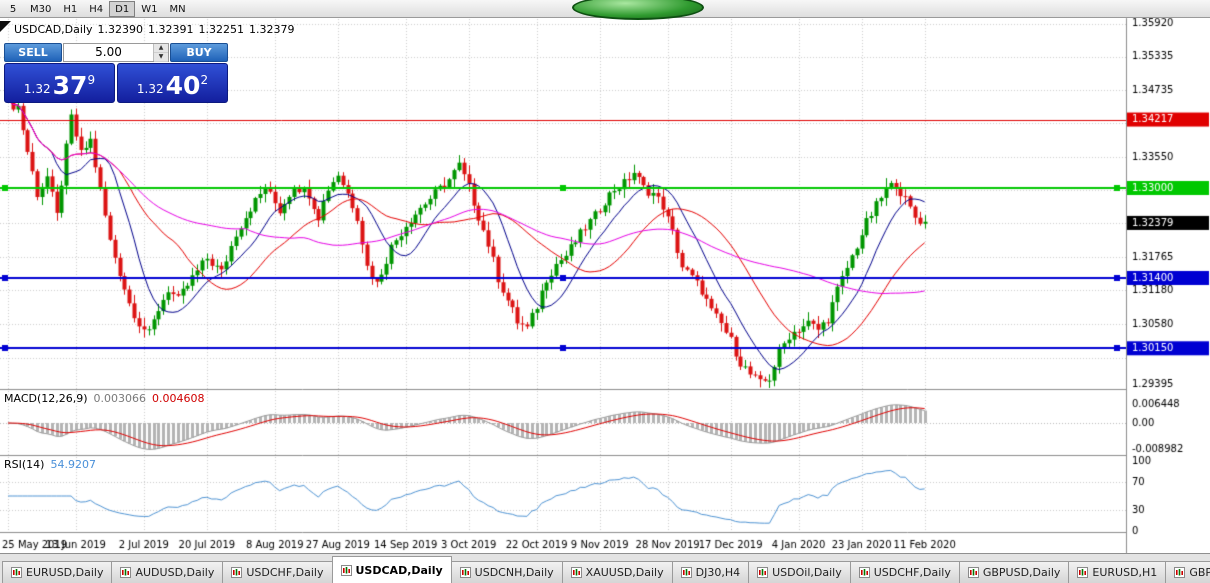 The width and height of the screenshot is (1210, 583). What do you see at coordinates (1199, 572) in the screenshot?
I see `symbol-tab-label: GBPAUD,H1` at bounding box center [1199, 572].